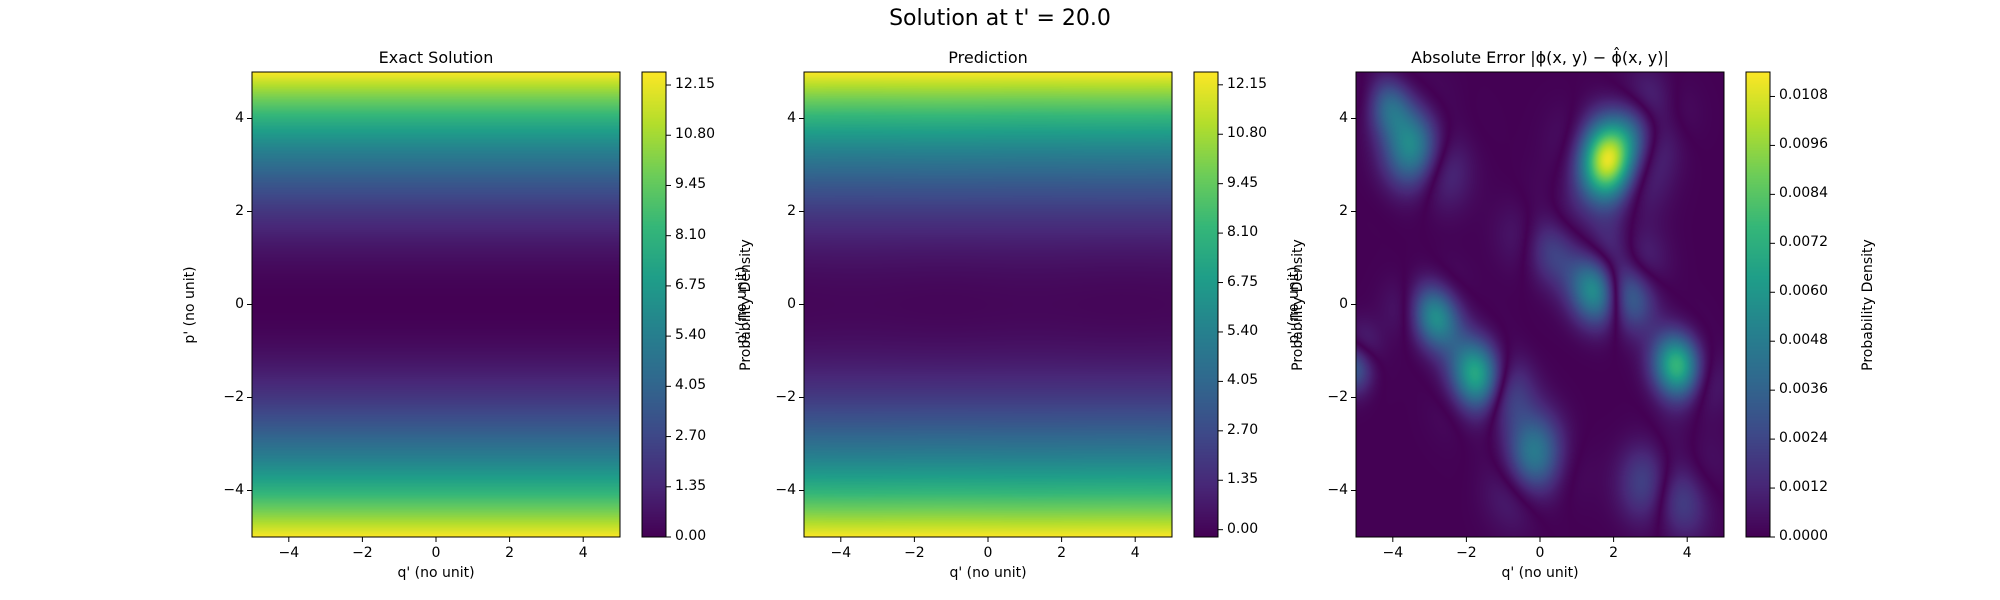 This screenshot has height=600, width=2000. I want to click on colorbar-tick-label: 0.0024, so click(1803, 438).